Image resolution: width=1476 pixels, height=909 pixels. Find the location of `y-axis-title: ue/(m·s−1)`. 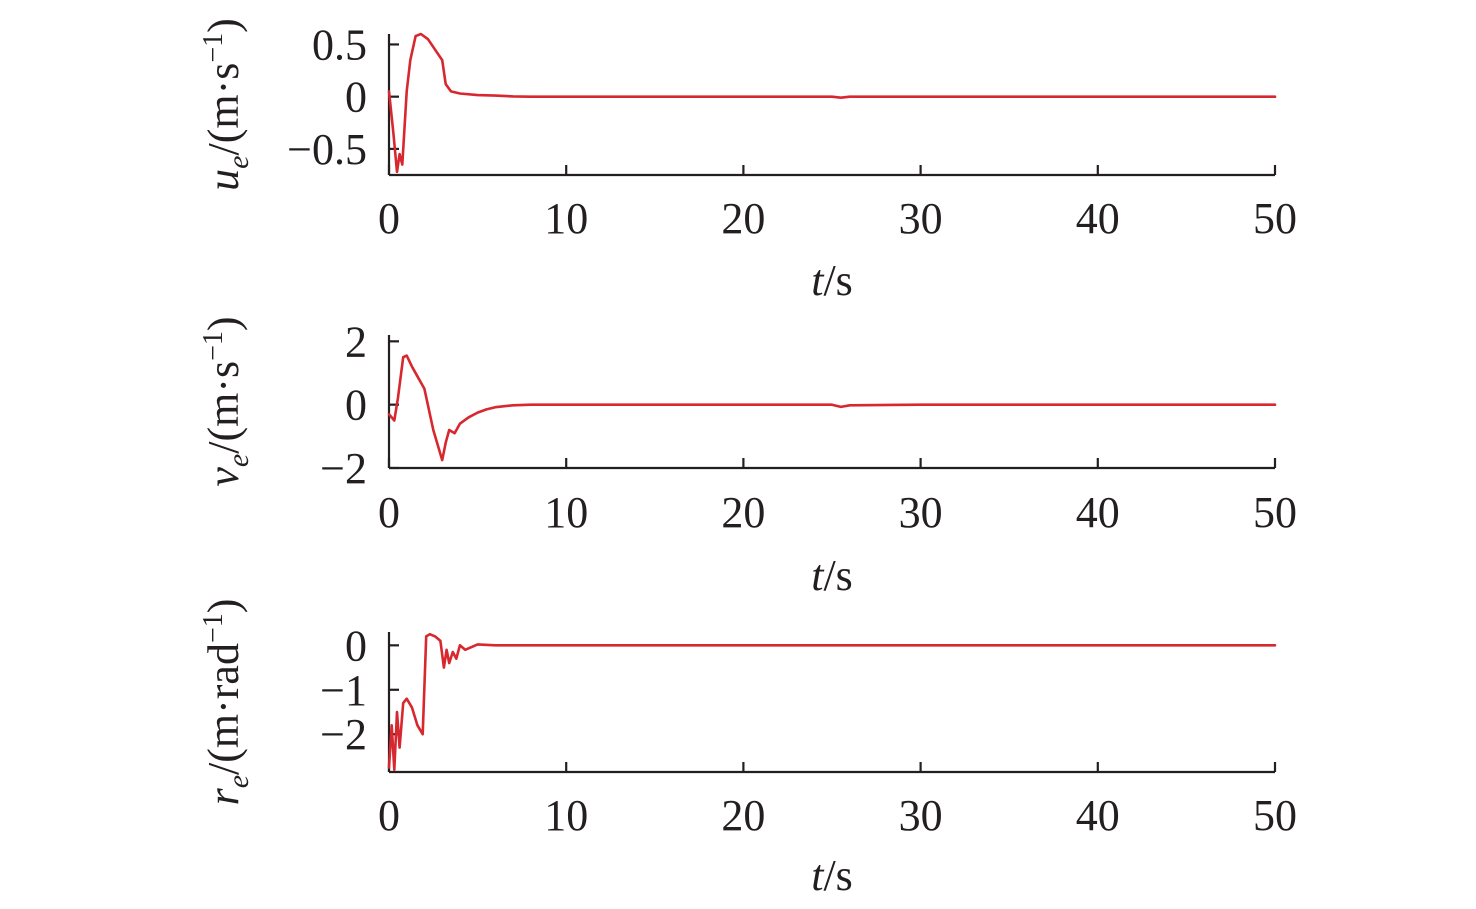

y-axis-title: ue/(m·s−1) is located at coordinates (226, 104).